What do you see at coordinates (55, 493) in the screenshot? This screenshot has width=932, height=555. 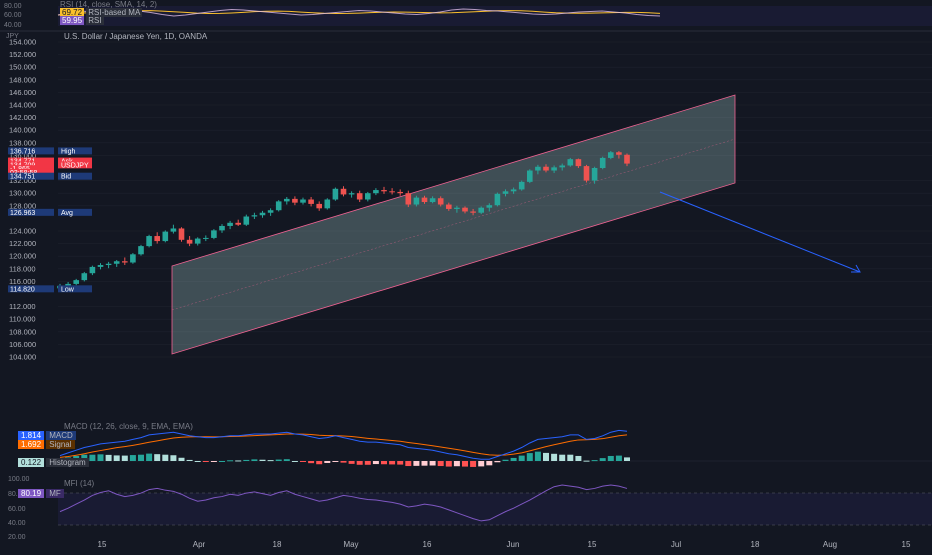 I see `mfi-name: MF` at bounding box center [55, 493].